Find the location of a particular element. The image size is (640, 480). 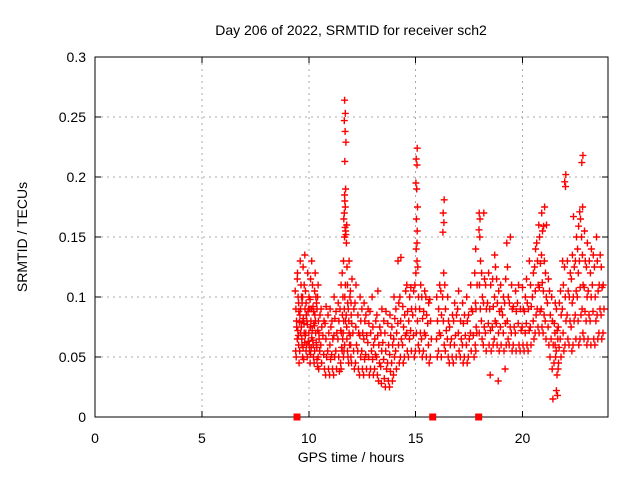

y-tick-label: 0.25 is located at coordinates (72, 117).